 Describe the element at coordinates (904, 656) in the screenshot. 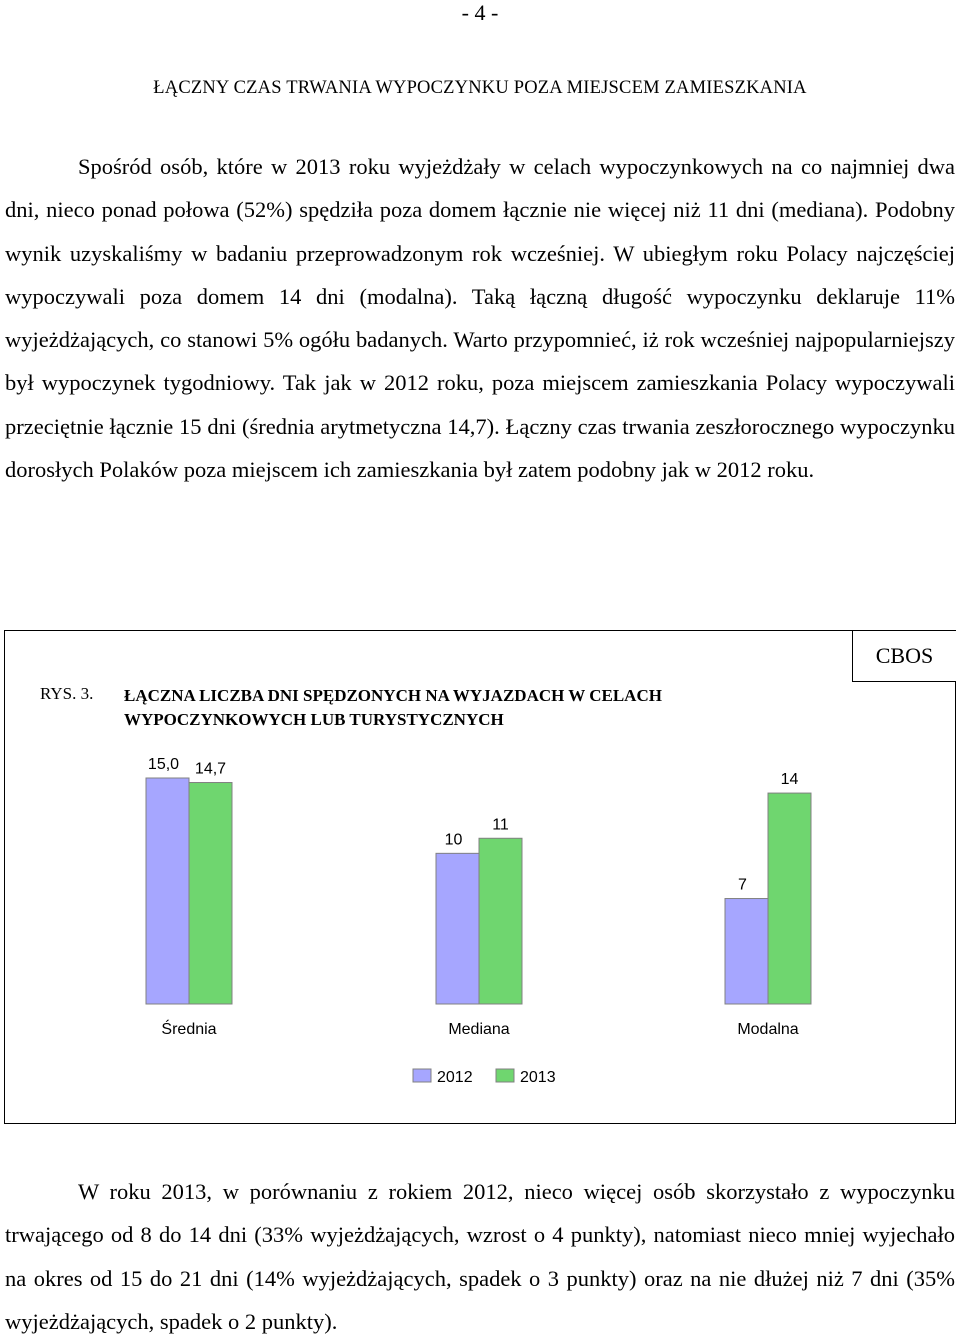

I see `source-badge: CBOS` at that location.